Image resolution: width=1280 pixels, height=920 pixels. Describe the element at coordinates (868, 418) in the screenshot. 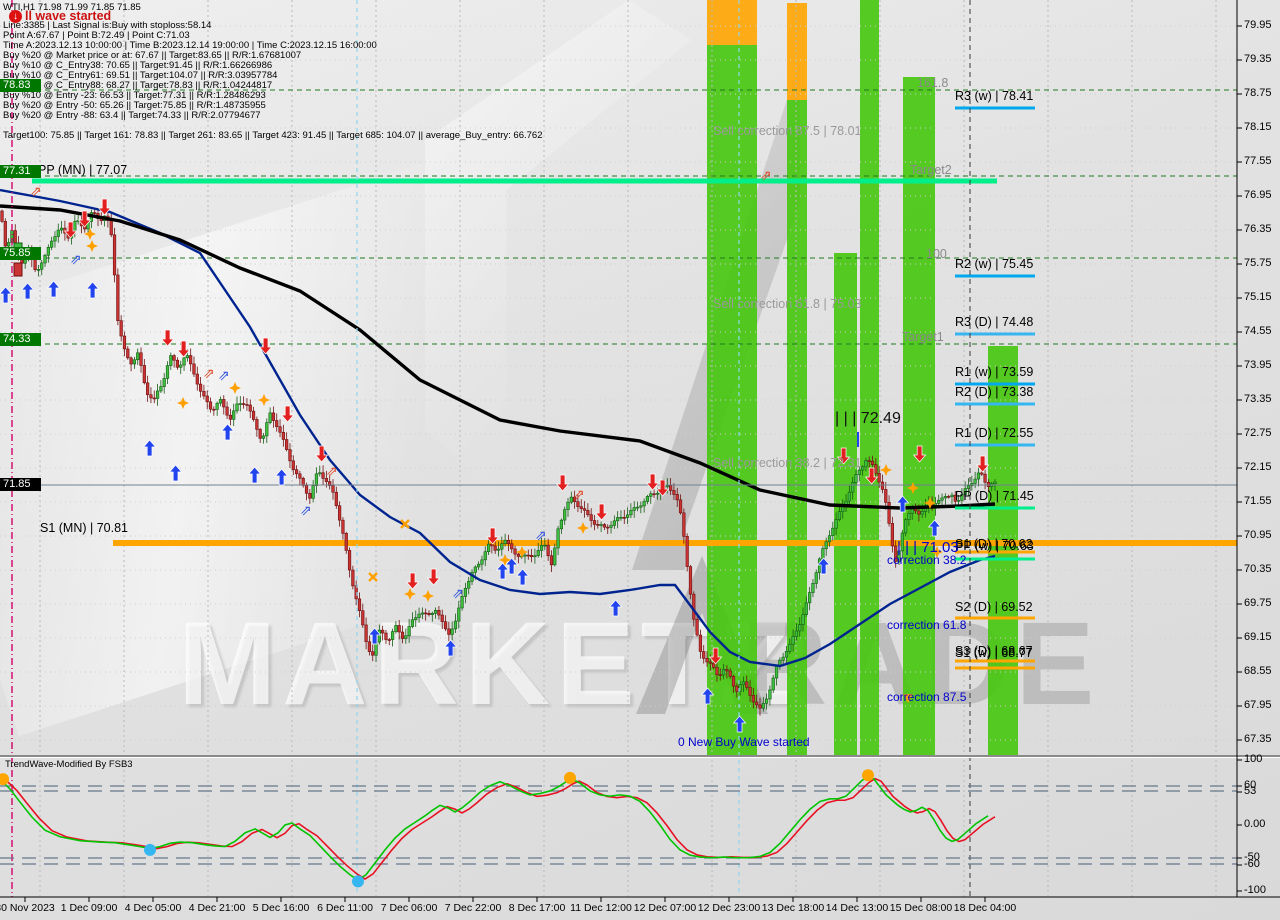

I see `point-b-annotation: | | | 72.49` at that location.